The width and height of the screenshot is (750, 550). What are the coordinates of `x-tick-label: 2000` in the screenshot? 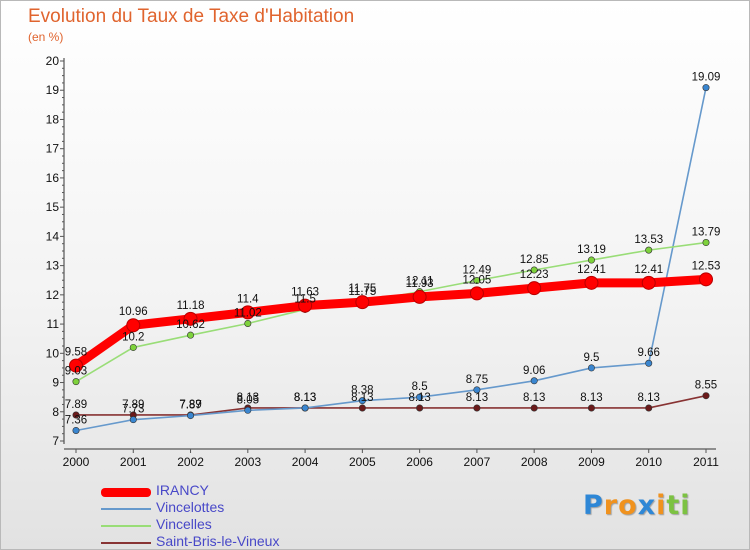 It's located at (76, 462).